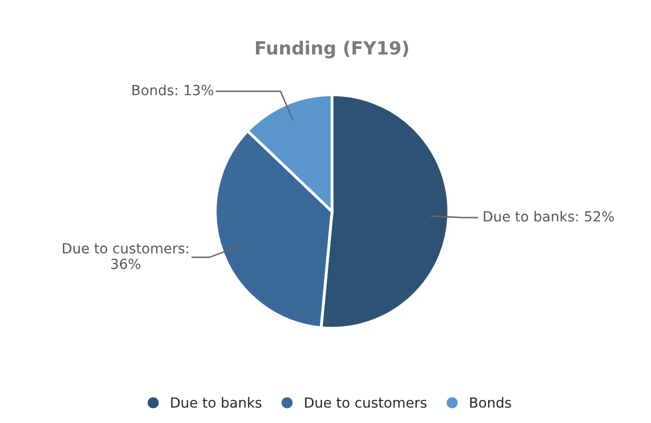 The height and width of the screenshot is (423, 651). I want to click on legend-label: Bonds, so click(491, 402).